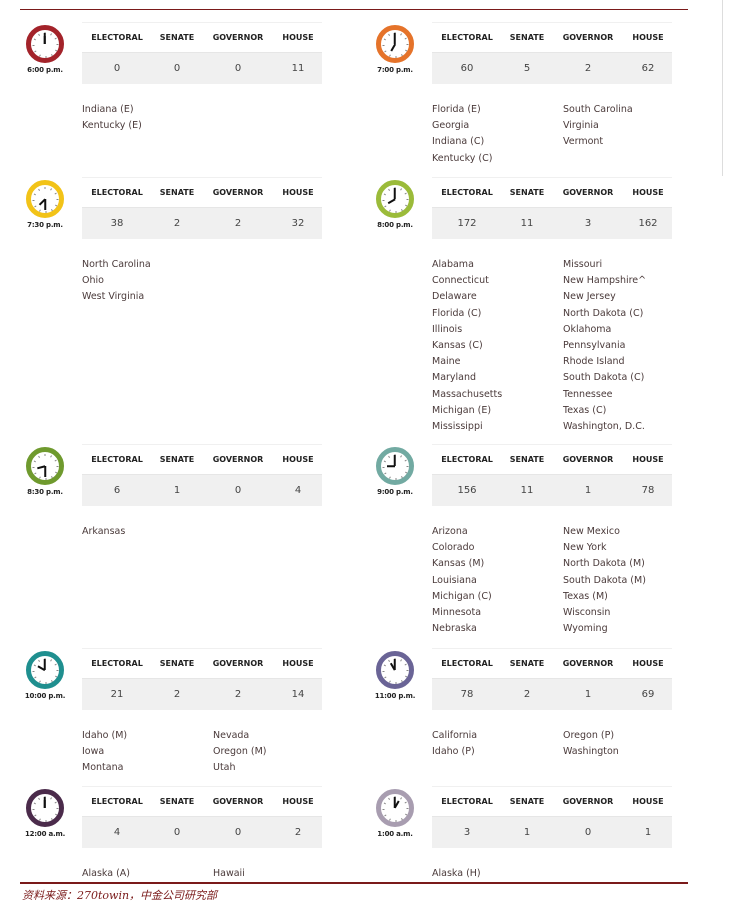 The image size is (734, 904). Describe the element at coordinates (648, 694) in the screenshot. I see `value-house: 69` at that location.